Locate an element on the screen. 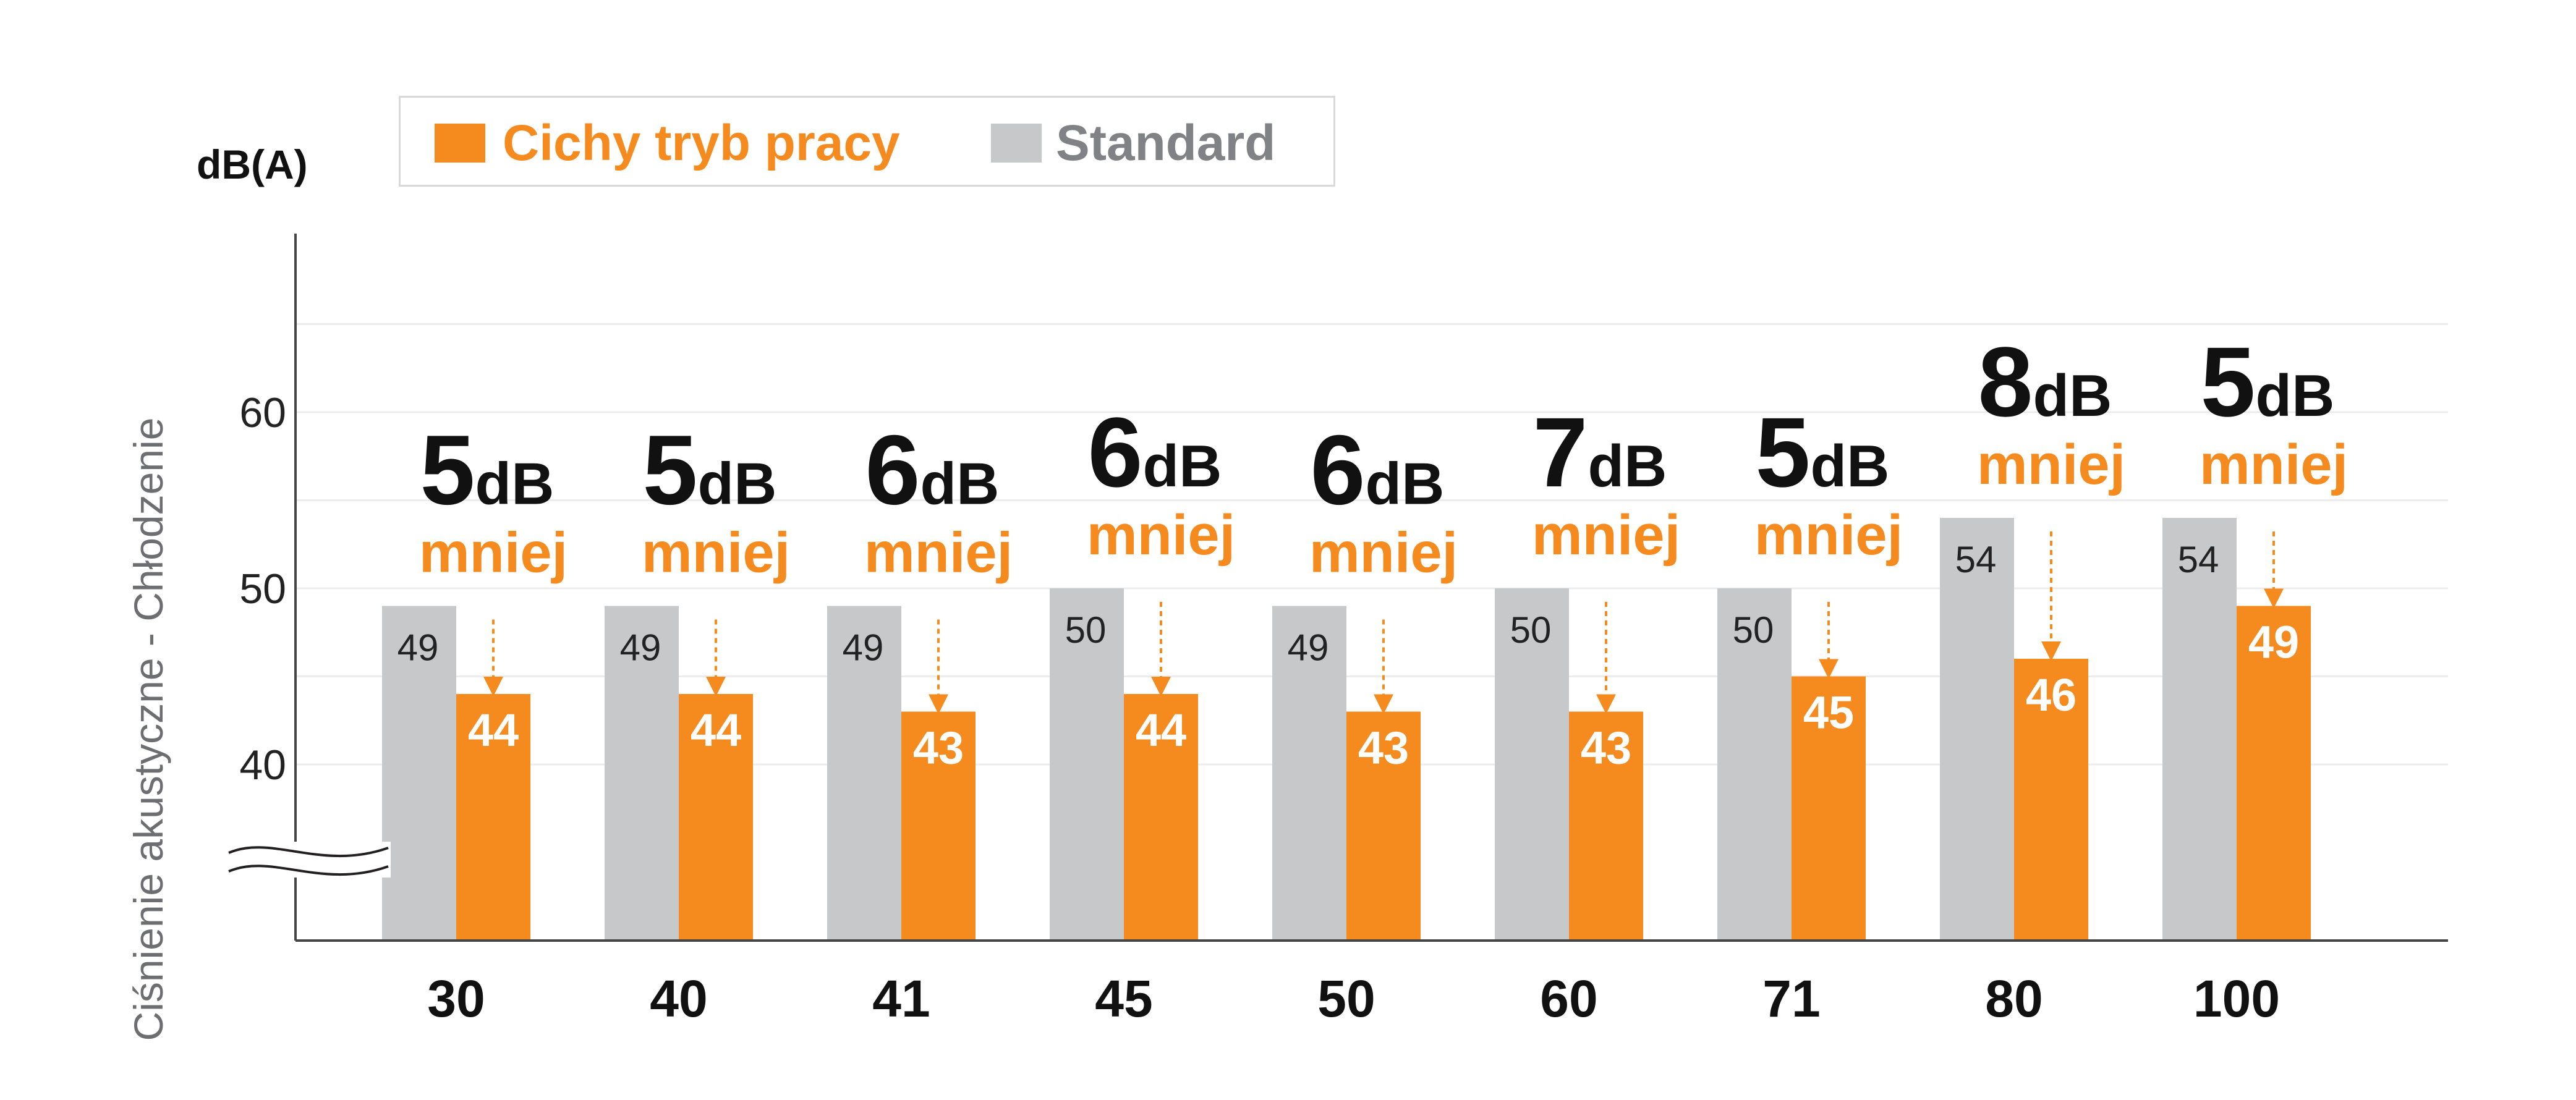 The image size is (2576, 1100). data-label-quiet: 45 is located at coordinates (1828, 712).